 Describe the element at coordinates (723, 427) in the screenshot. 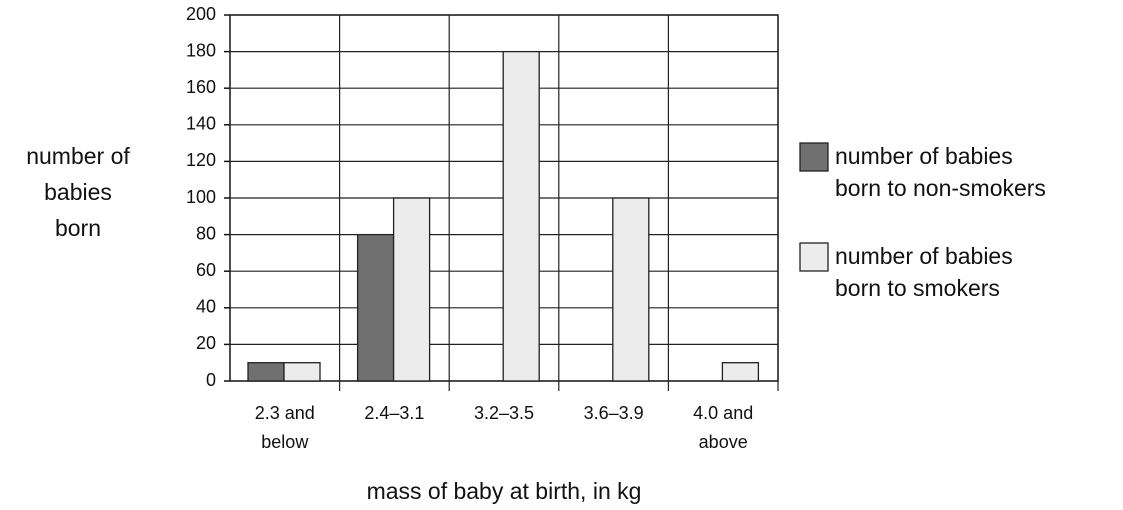

I see `x-tick-label: 4.0 and above` at that location.